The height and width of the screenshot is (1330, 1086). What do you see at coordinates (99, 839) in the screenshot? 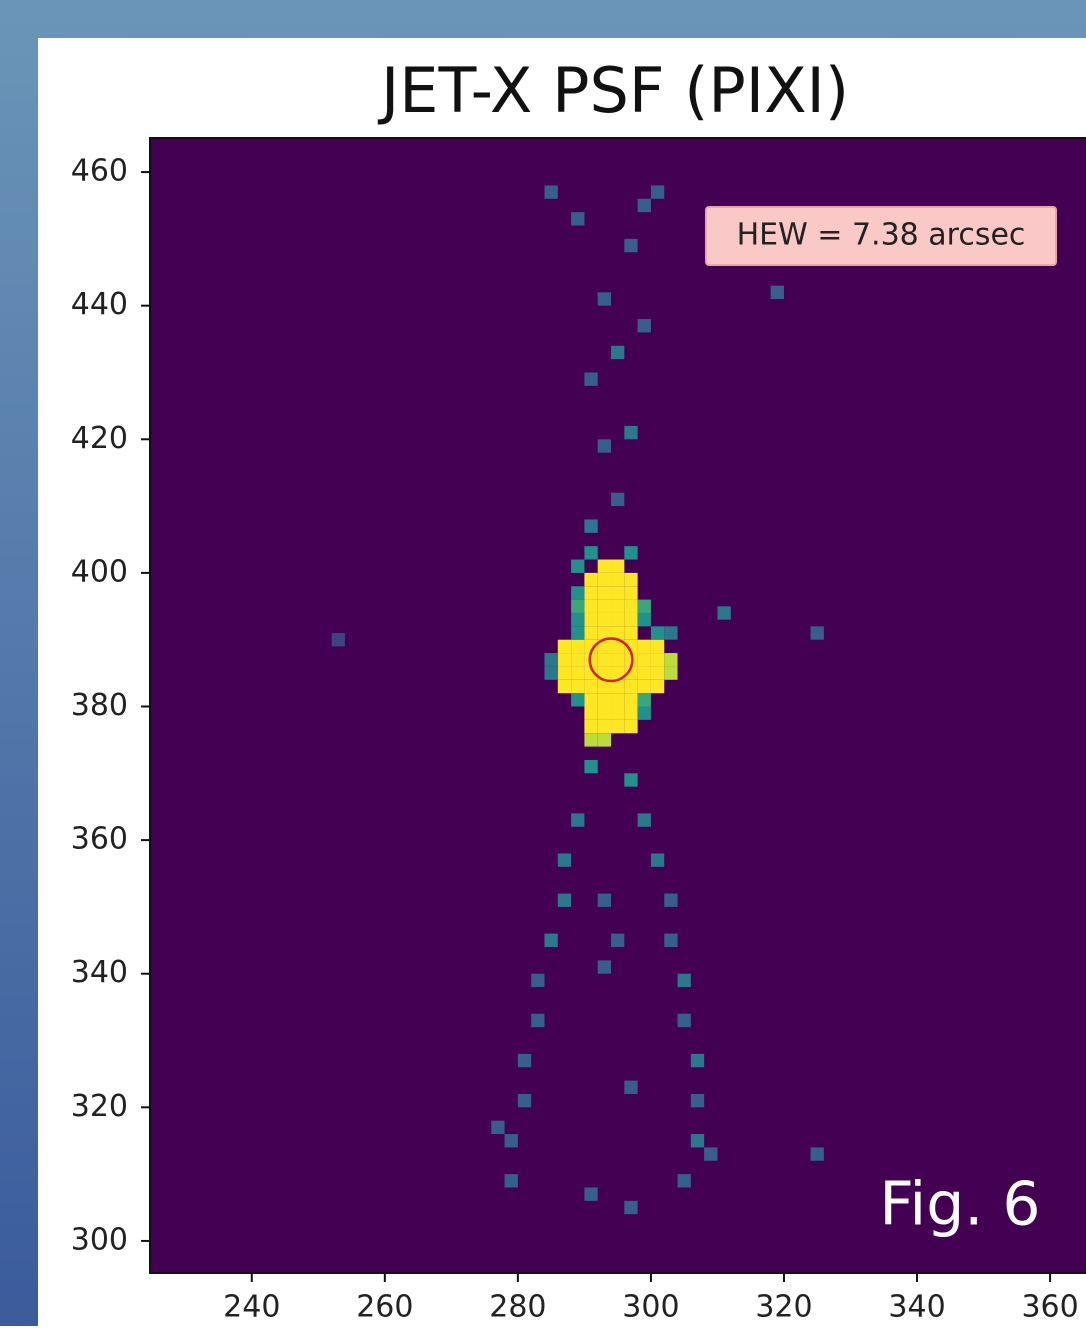
I see `y-tick-label: 360` at bounding box center [99, 839].